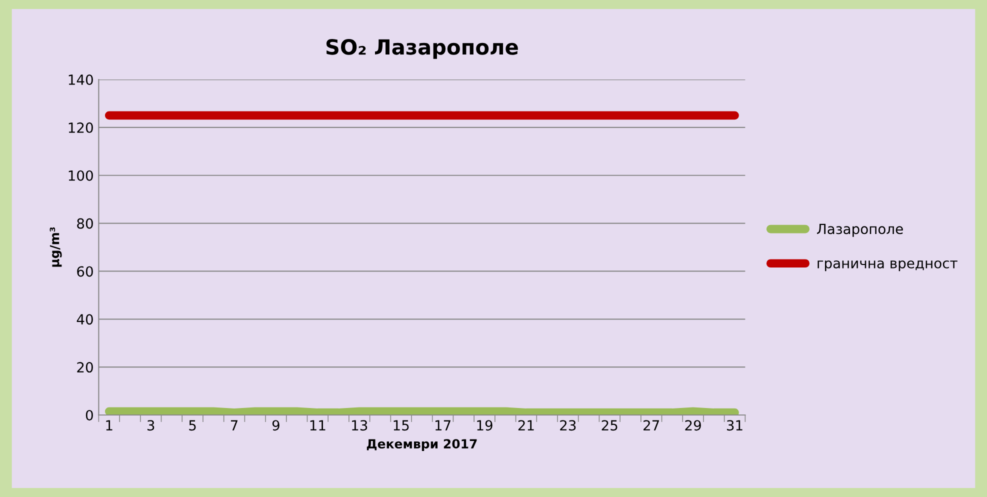  I want to click on x-tick-label: 21, so click(526, 425).